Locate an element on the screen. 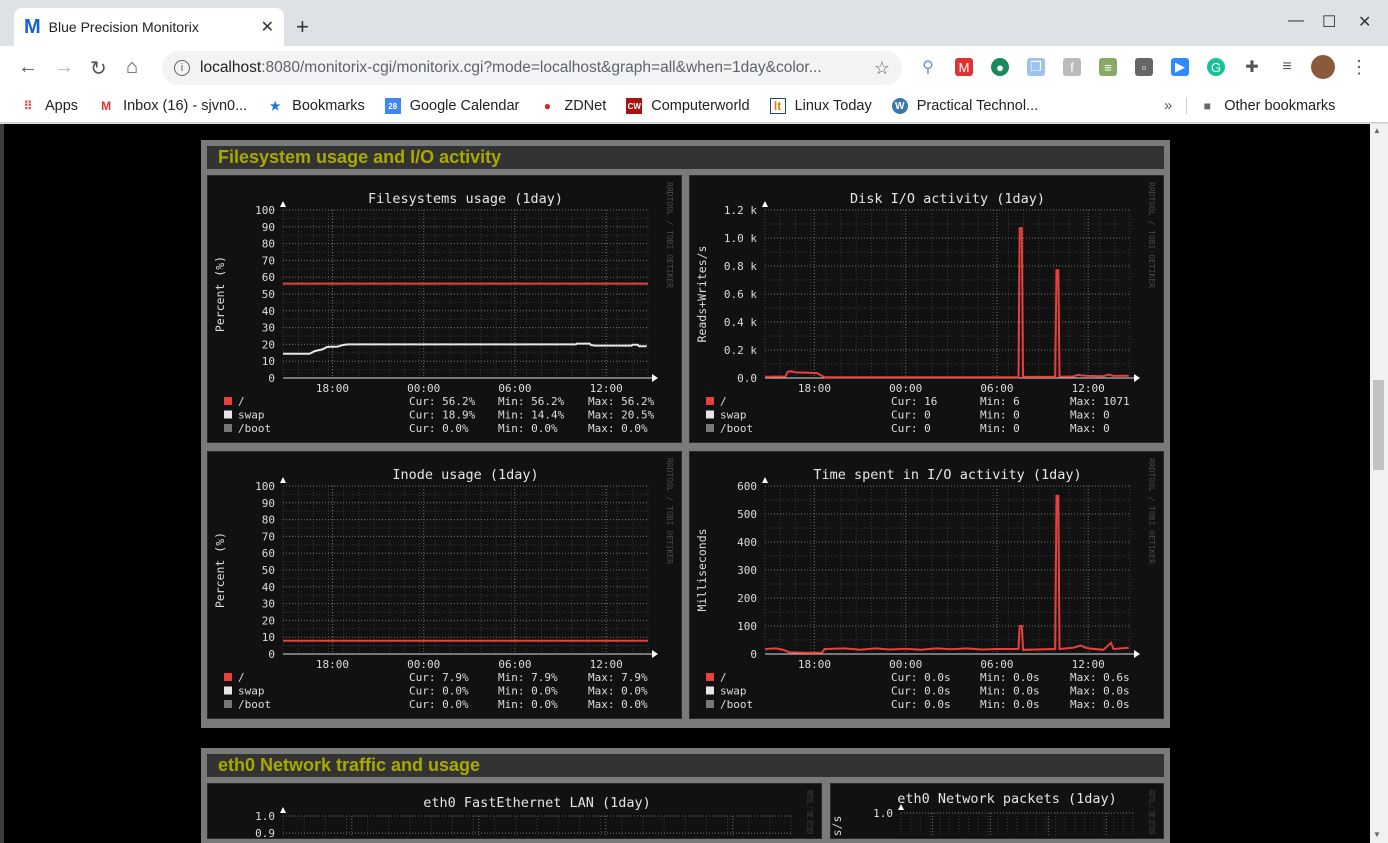 Image resolution: width=1388 pixels, height=843 pixels. copy-extension-icon: ❐ is located at coordinates (1036, 67).